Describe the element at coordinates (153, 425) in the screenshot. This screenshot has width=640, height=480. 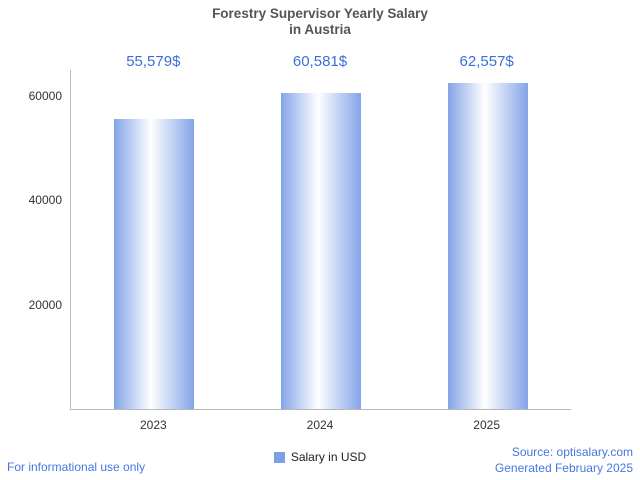
I see `x-axis-label-2023: 2023` at that location.